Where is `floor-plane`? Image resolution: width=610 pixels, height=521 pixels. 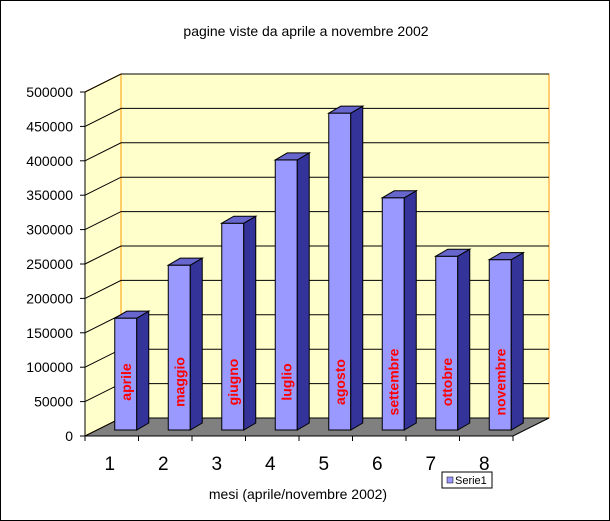 floor-plane is located at coordinates (317, 427).